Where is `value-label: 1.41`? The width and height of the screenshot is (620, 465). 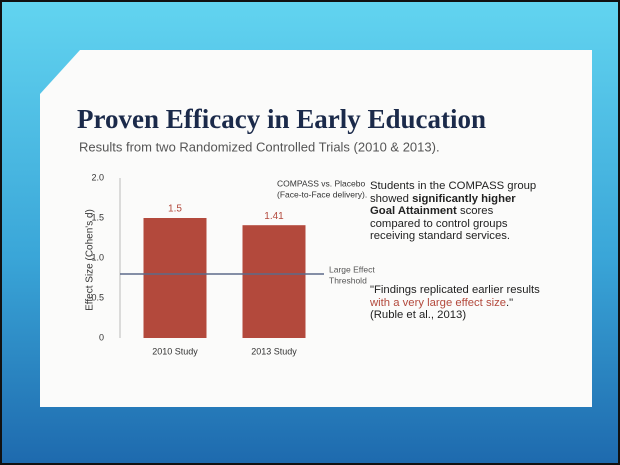
value-label: 1.41 is located at coordinates (274, 216).